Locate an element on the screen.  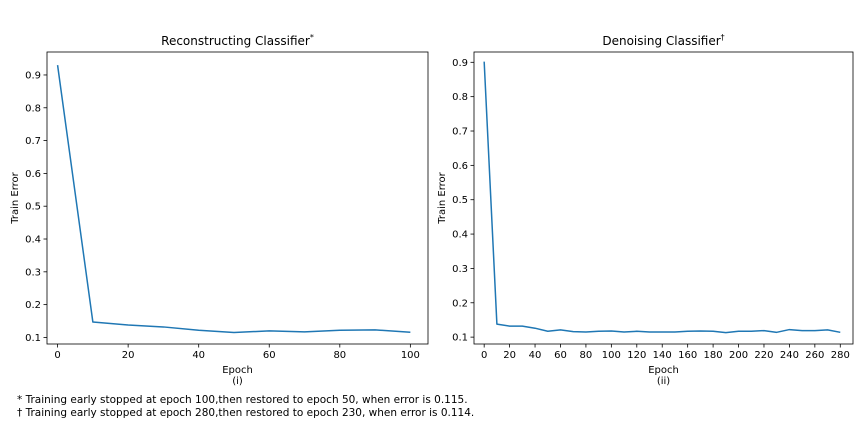
chart-title: Reconstructing Classifier* is located at coordinates (237, 40).